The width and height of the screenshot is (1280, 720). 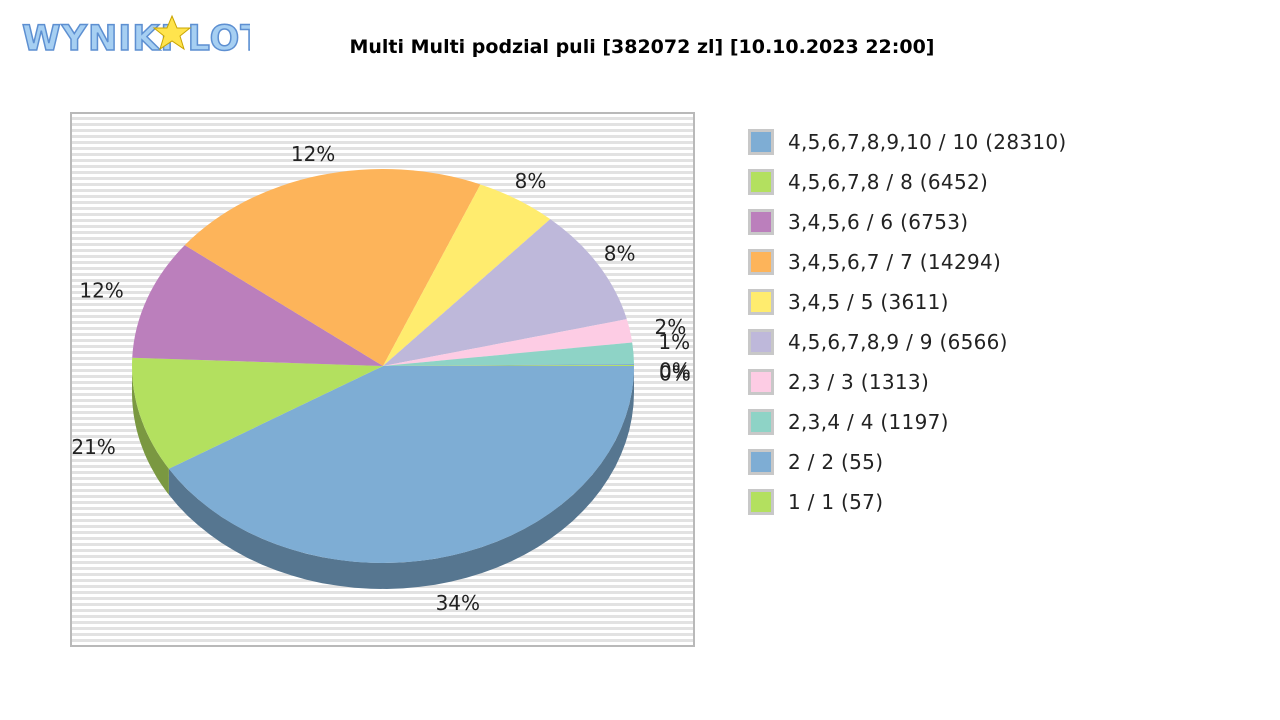 What do you see at coordinates (836, 462) in the screenshot?
I see `legend-label: 2 / 2 (55)` at bounding box center [836, 462].